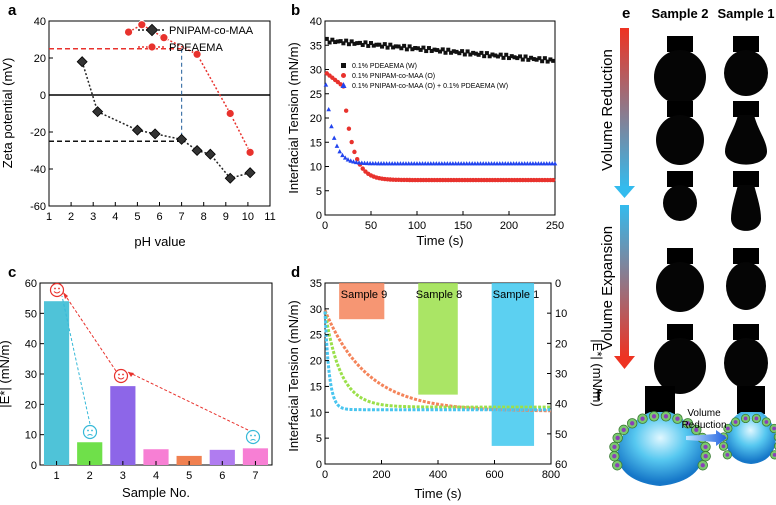  I want to click on y-tick-label: 10, so click(316, 413).